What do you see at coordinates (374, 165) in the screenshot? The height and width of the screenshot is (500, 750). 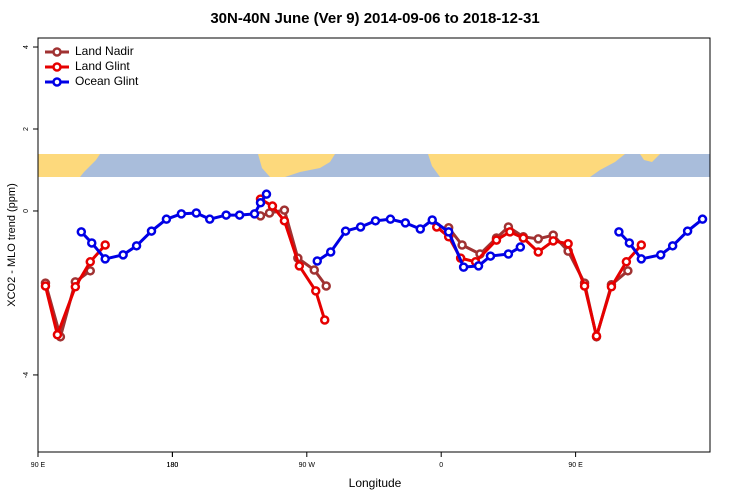 I see `map-strip` at bounding box center [374, 165].